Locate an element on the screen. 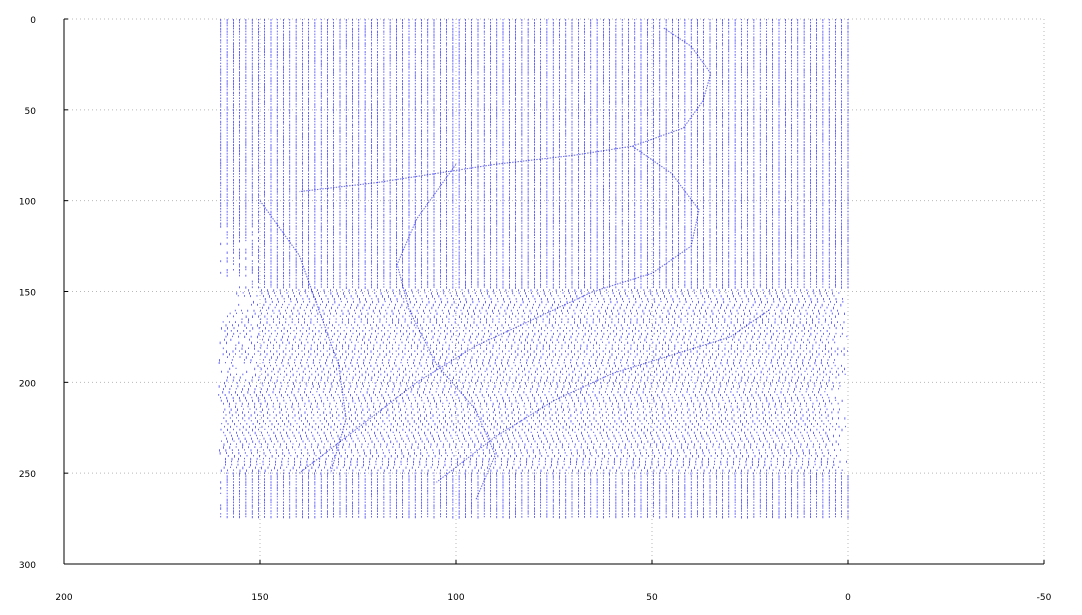  y-tick-label: 200 is located at coordinates (27, 384).